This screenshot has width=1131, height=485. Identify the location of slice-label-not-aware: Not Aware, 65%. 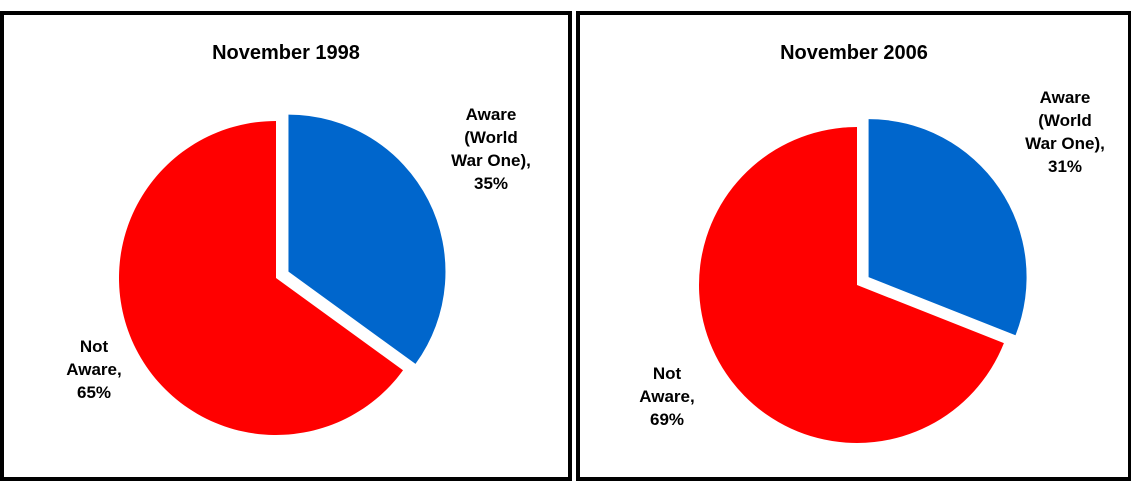
(93, 369).